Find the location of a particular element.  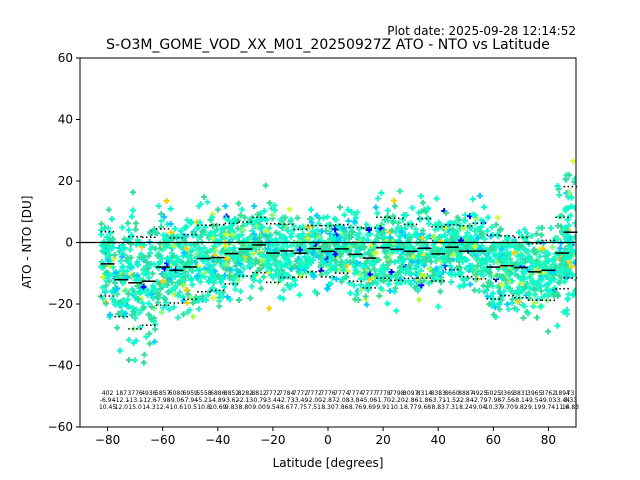

bin-stat-mean: -3.44 is located at coordinates (273, 400).